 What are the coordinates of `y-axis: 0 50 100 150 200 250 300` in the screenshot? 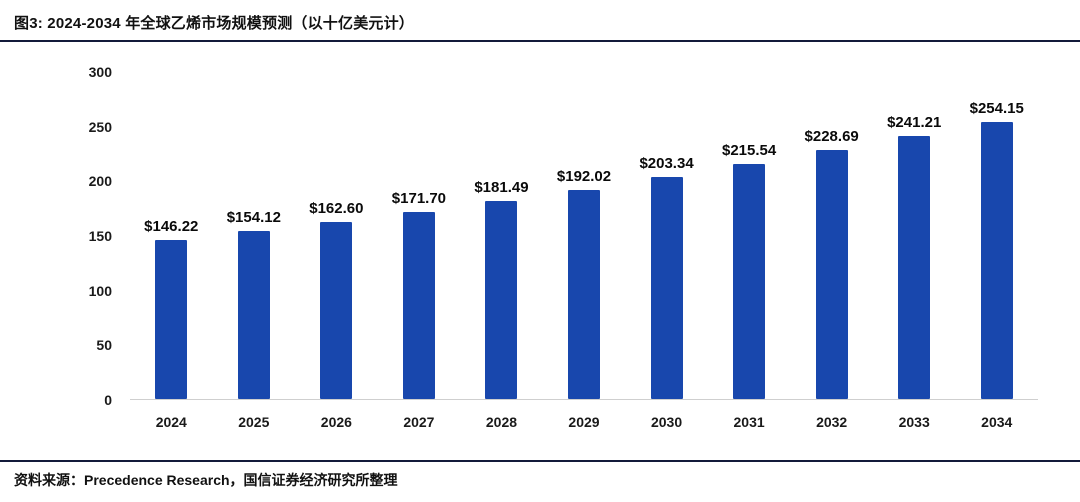 It's located at (84, 236).